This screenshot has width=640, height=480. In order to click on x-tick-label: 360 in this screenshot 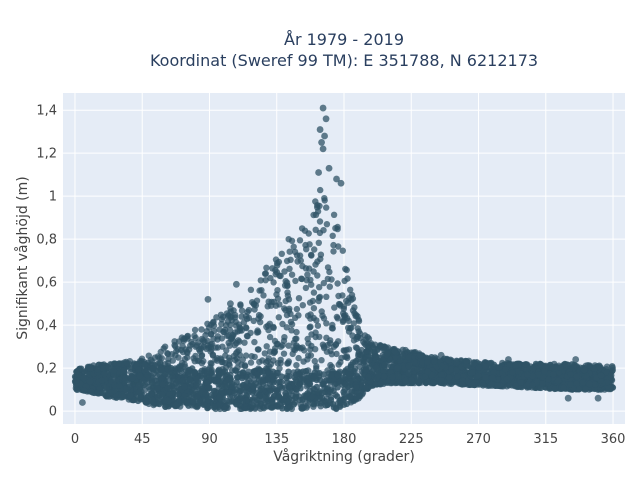, I will do `click(613, 439)`.